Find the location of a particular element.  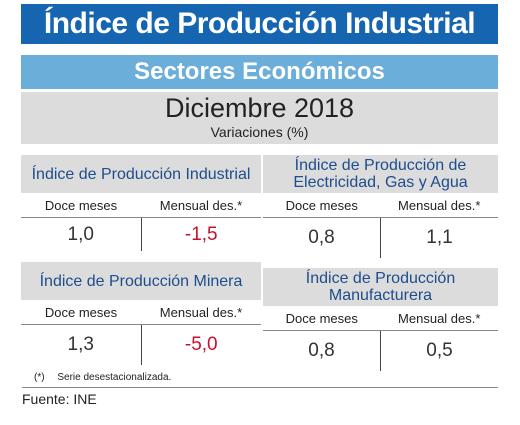

card-values-row: 0,8 1,1 is located at coordinates (380, 238).